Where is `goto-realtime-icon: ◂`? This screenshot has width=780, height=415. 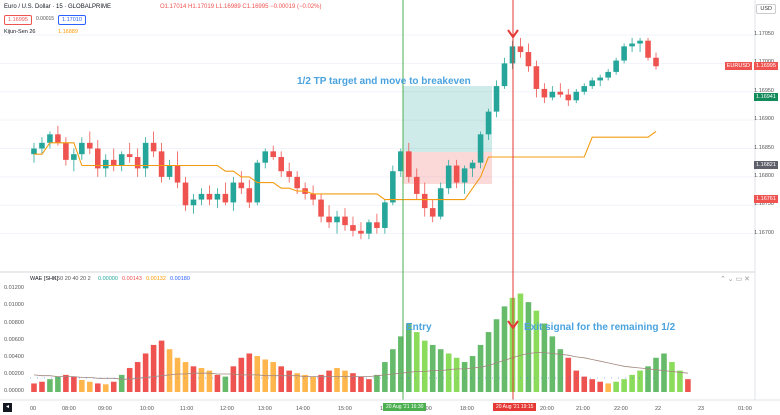 goto-realtime-icon: ◂ is located at coordinates (7, 407).